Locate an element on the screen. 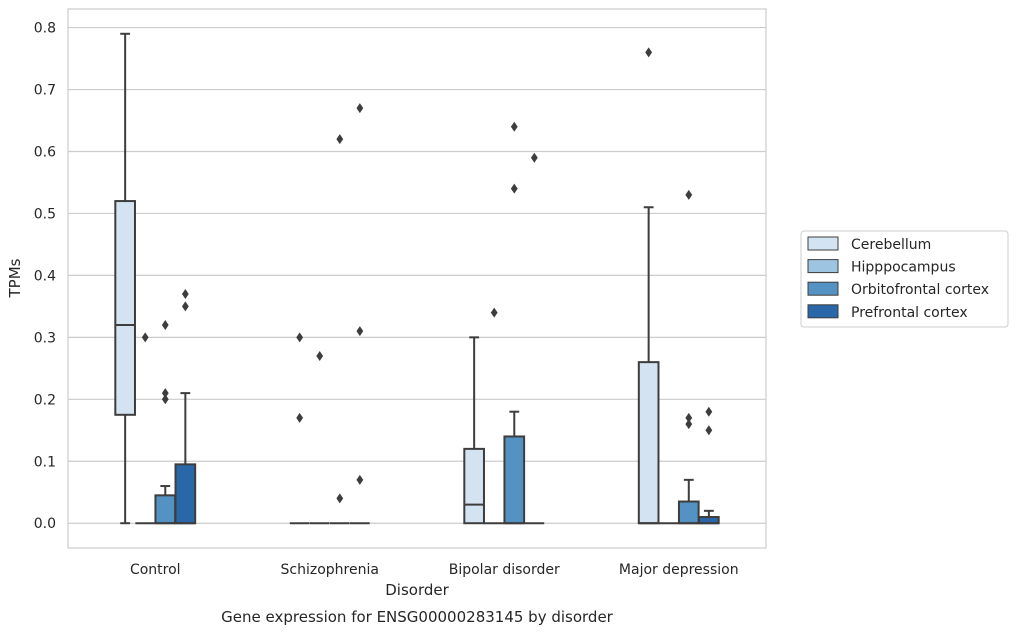 This screenshot has width=1018, height=634. y-tick-label: 0.6 is located at coordinates (45, 152).